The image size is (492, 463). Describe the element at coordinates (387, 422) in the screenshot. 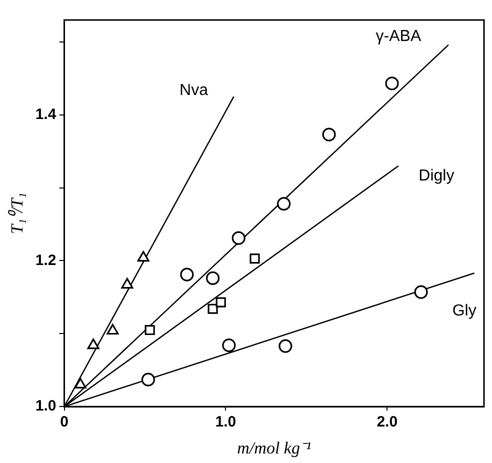

I see `x-tick-label: 2.0` at that location.